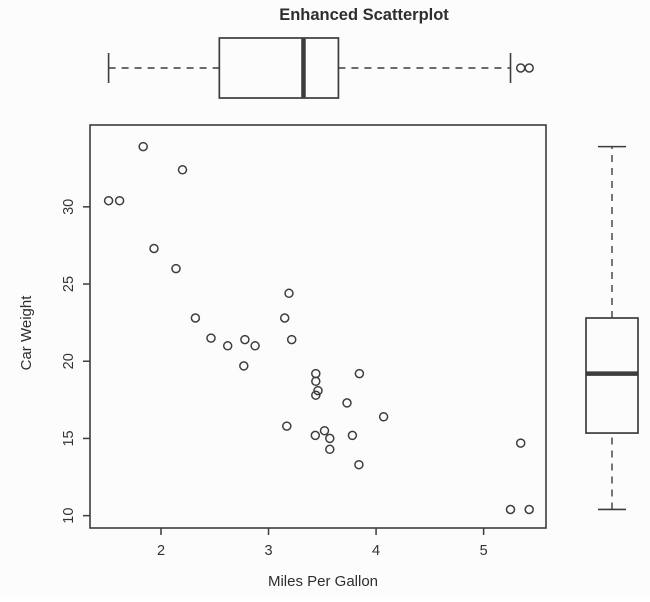  I want to click on chart-title: Enhanced Scatterplot, so click(364, 15).